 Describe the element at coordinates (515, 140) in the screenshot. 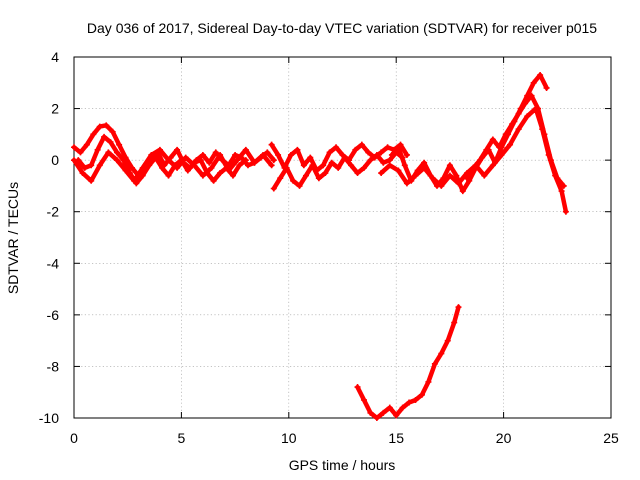

I see `series-track-h` at that location.